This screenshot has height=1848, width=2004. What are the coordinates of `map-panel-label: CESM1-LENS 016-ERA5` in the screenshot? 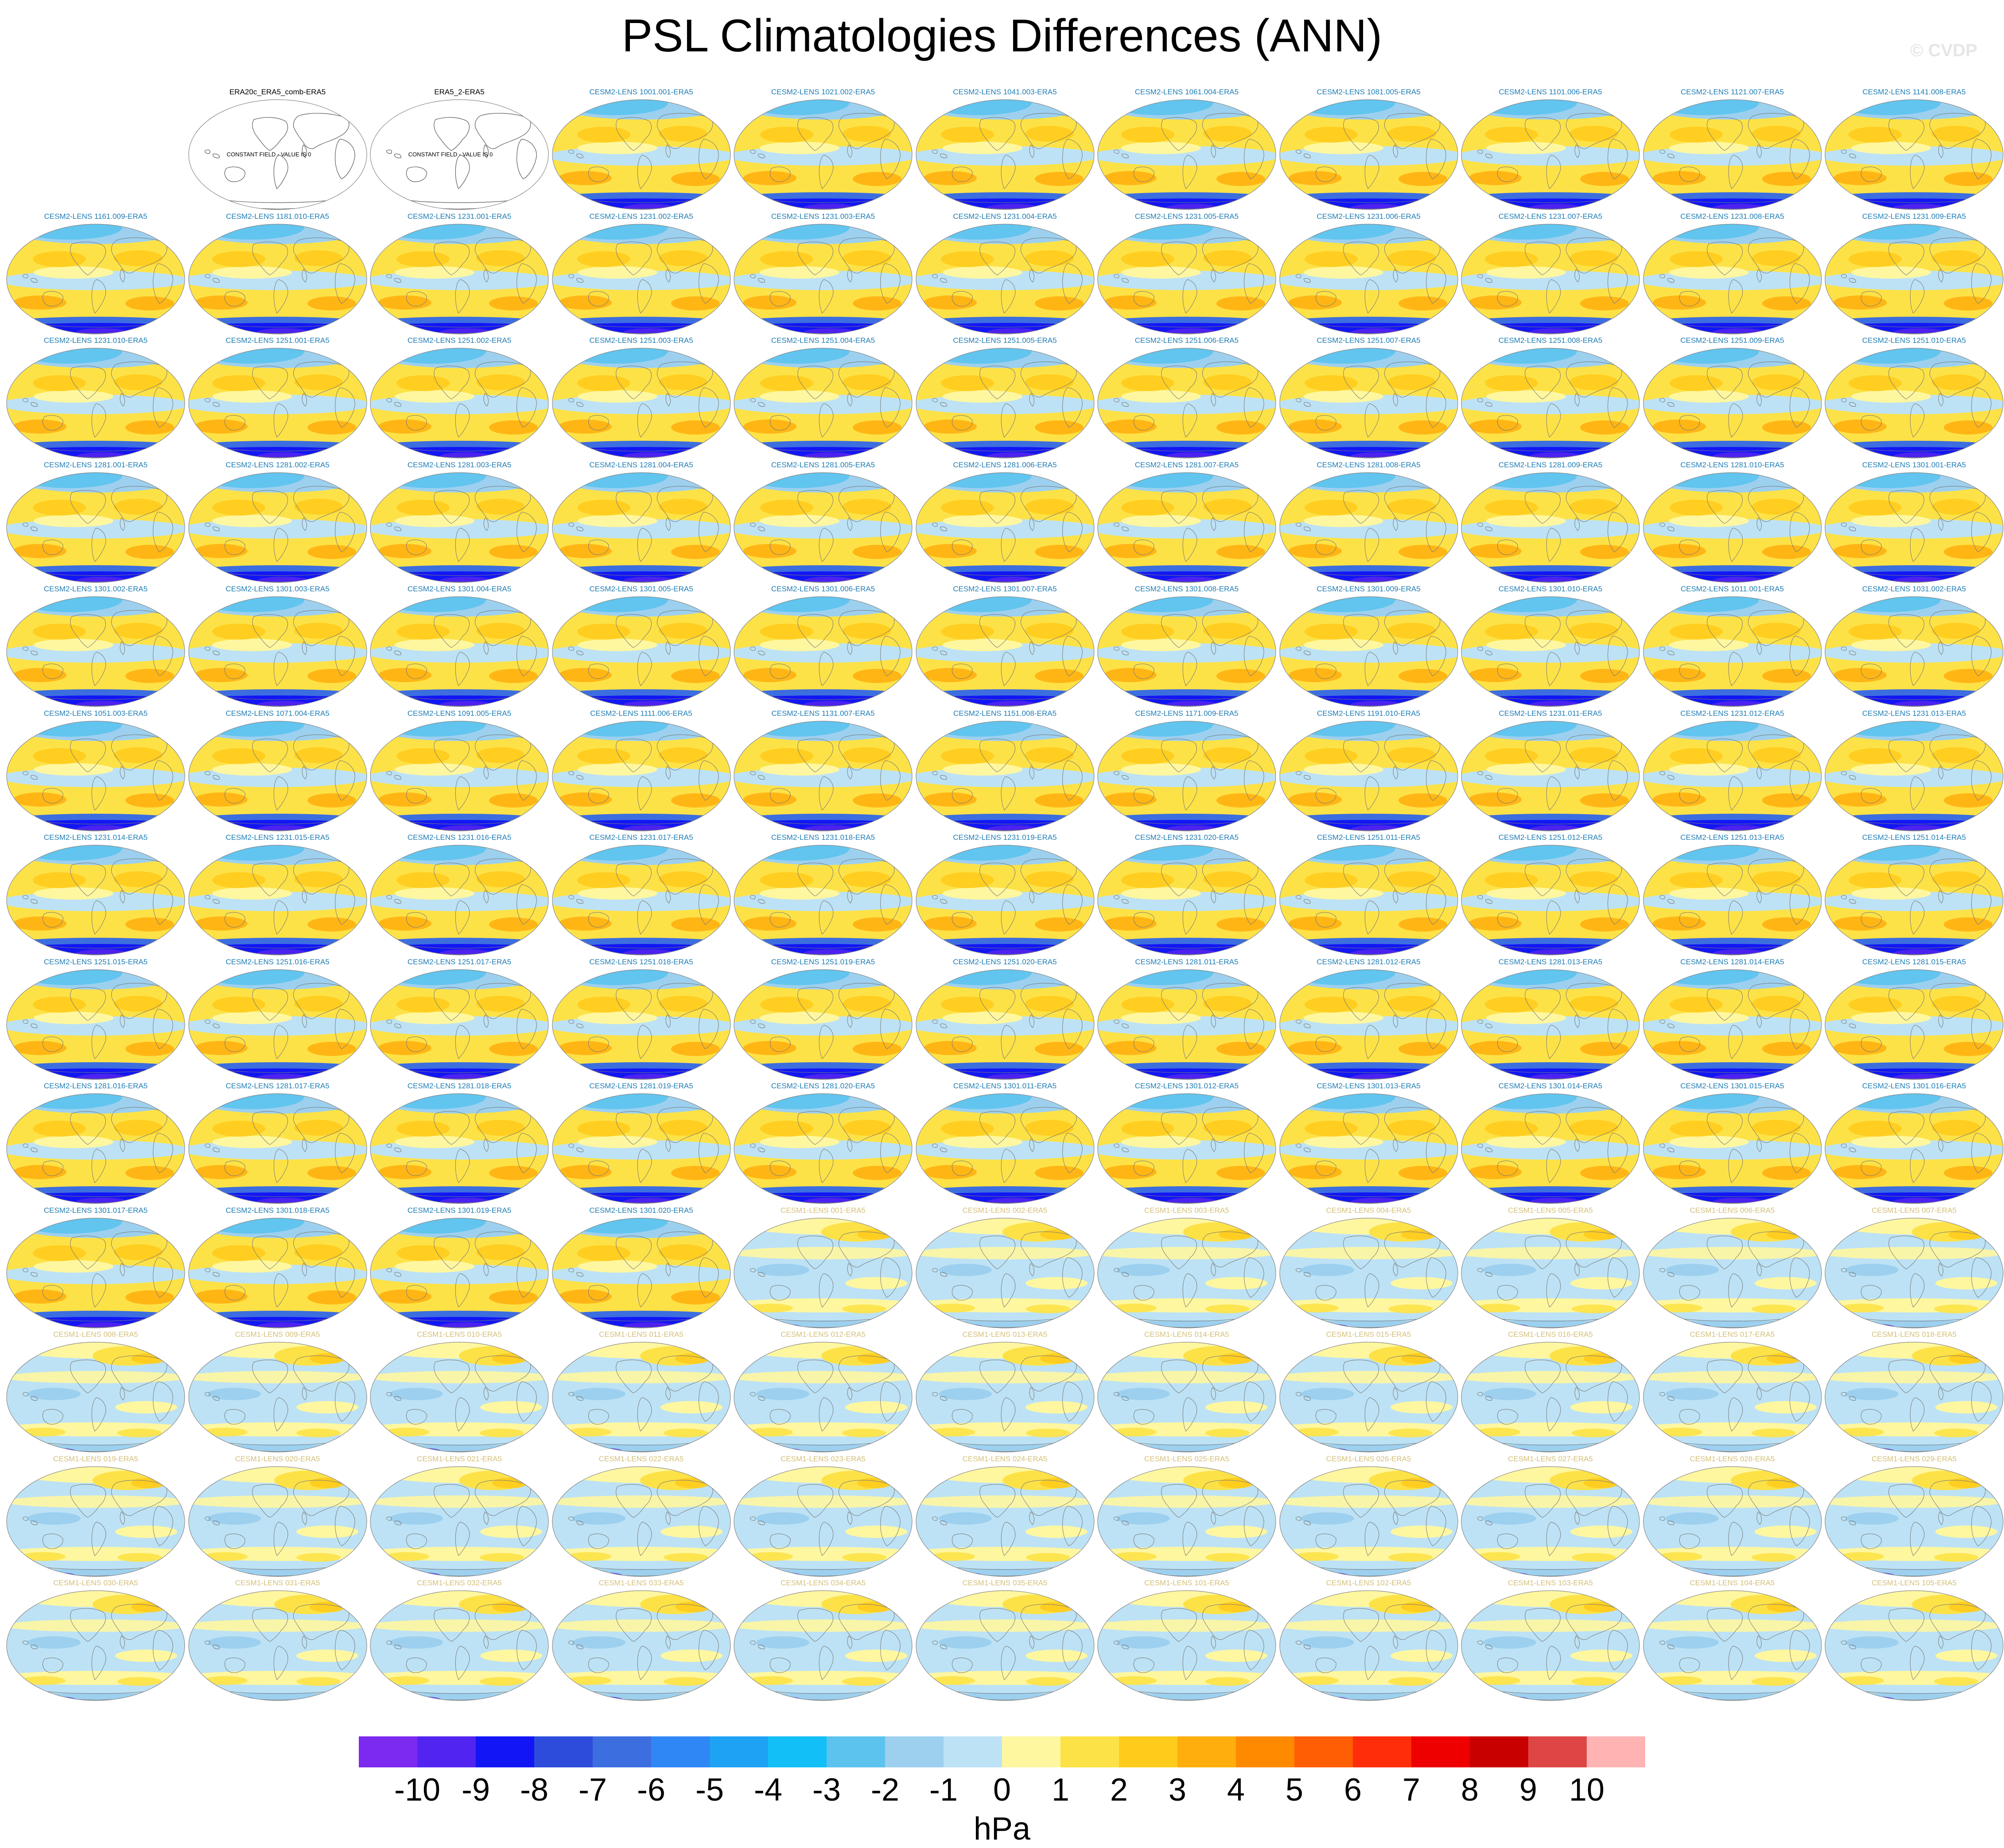 It's located at (1550, 1335).